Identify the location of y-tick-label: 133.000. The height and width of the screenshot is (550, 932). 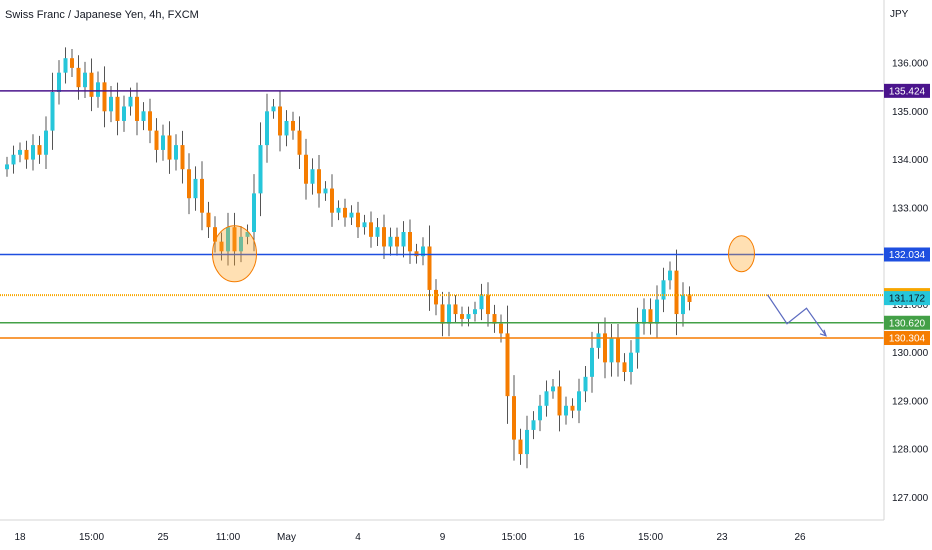
(910, 208).